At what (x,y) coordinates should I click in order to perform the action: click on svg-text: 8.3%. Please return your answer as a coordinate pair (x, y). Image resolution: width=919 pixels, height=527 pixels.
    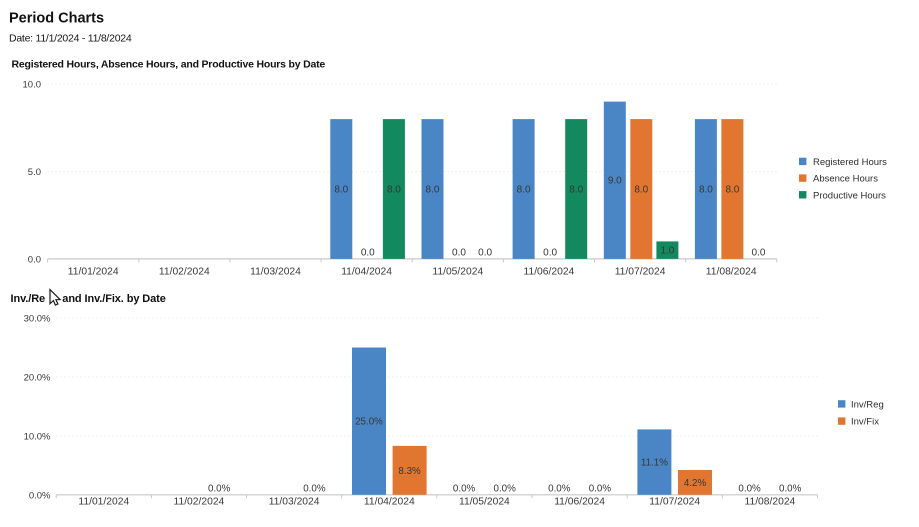
    Looking at the image, I should click on (409, 471).